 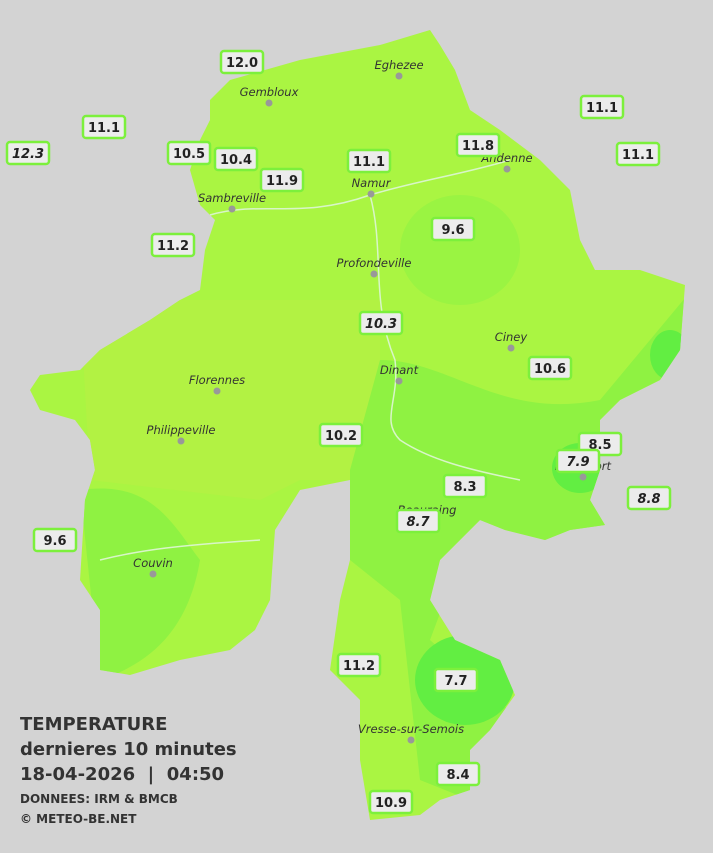 I want to click on station-value: 7.9, so click(x=577, y=462).